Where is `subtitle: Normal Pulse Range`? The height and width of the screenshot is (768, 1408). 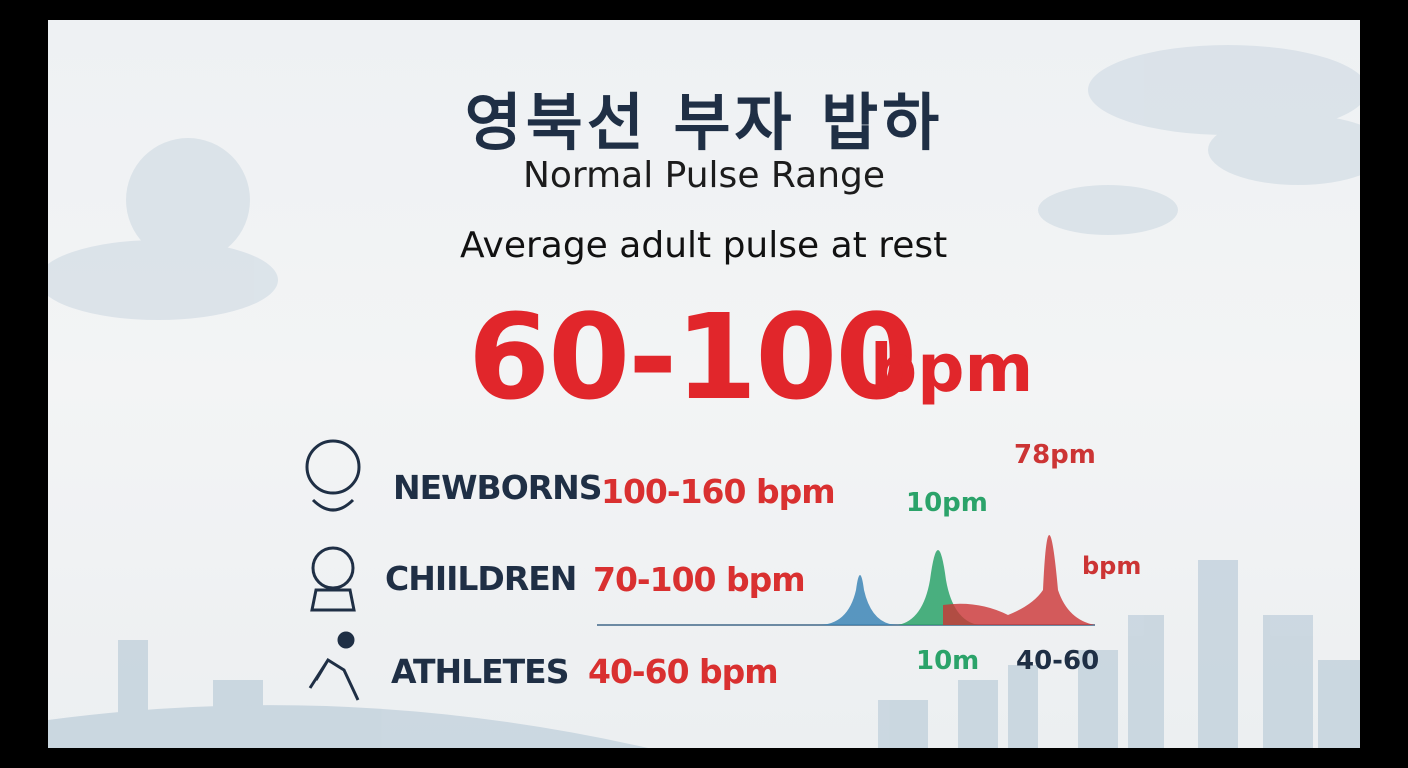 subtitle: Normal Pulse Range is located at coordinates (704, 175).